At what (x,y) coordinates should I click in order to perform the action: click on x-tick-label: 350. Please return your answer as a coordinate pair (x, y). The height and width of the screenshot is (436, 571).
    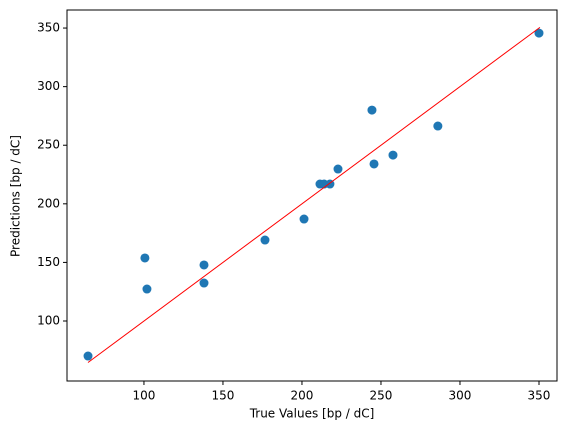
    Looking at the image, I should click on (539, 396).